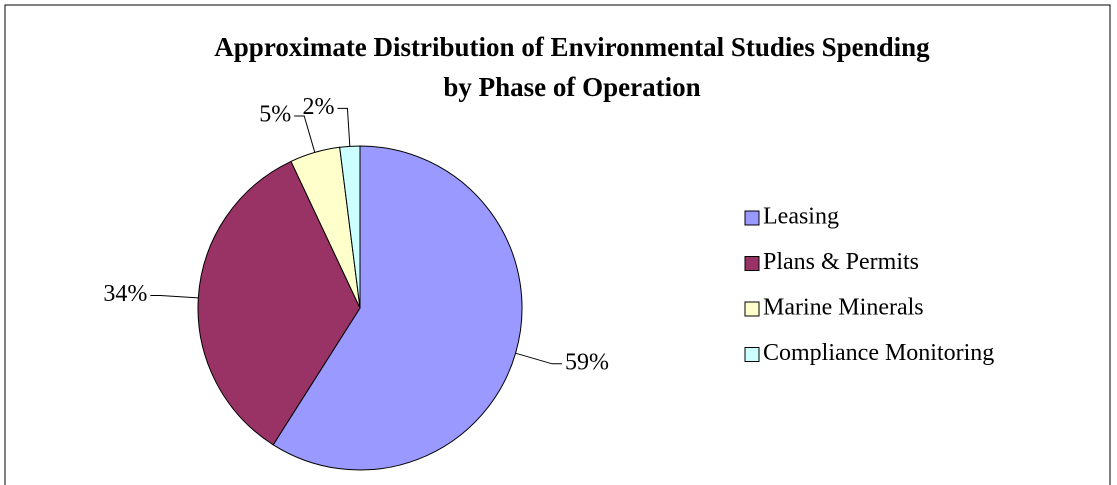 The image size is (1117, 485). I want to click on legend-label: Marine Minerals, so click(843, 308).